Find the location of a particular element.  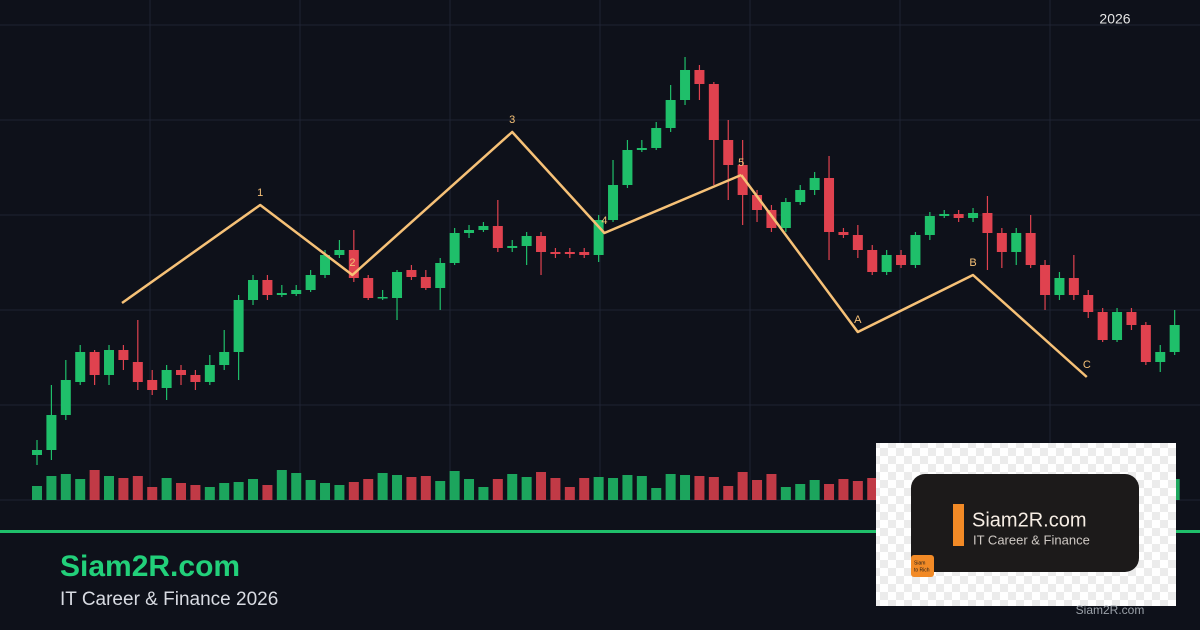

logo-brand: Siam2R.com is located at coordinates (1029, 520).